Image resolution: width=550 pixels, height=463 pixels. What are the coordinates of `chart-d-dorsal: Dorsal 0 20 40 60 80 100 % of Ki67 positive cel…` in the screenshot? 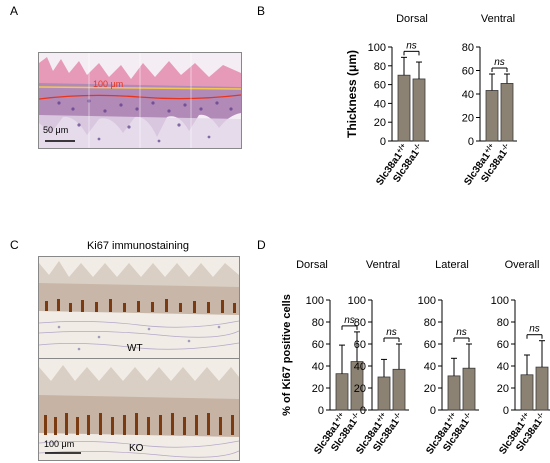 It's located at (324, 358).